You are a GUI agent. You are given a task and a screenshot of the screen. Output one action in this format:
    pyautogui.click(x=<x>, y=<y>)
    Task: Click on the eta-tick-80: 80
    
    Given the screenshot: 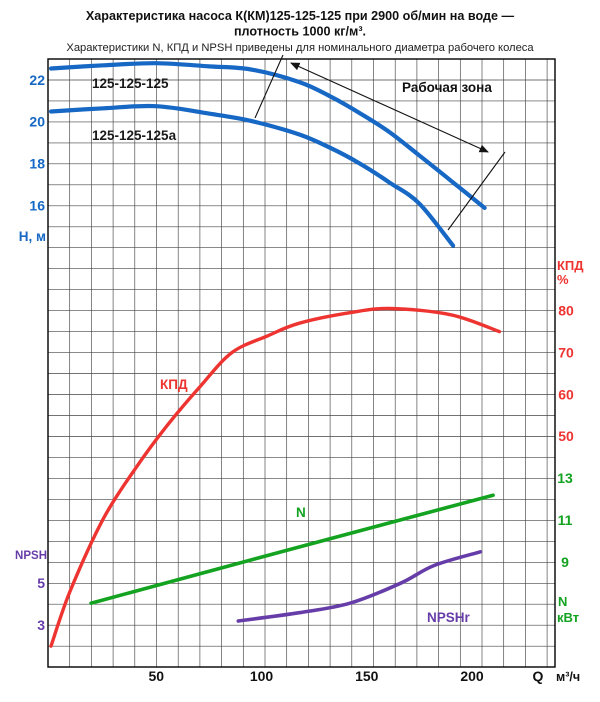 What is the action you would take?
    pyautogui.click(x=566, y=310)
    